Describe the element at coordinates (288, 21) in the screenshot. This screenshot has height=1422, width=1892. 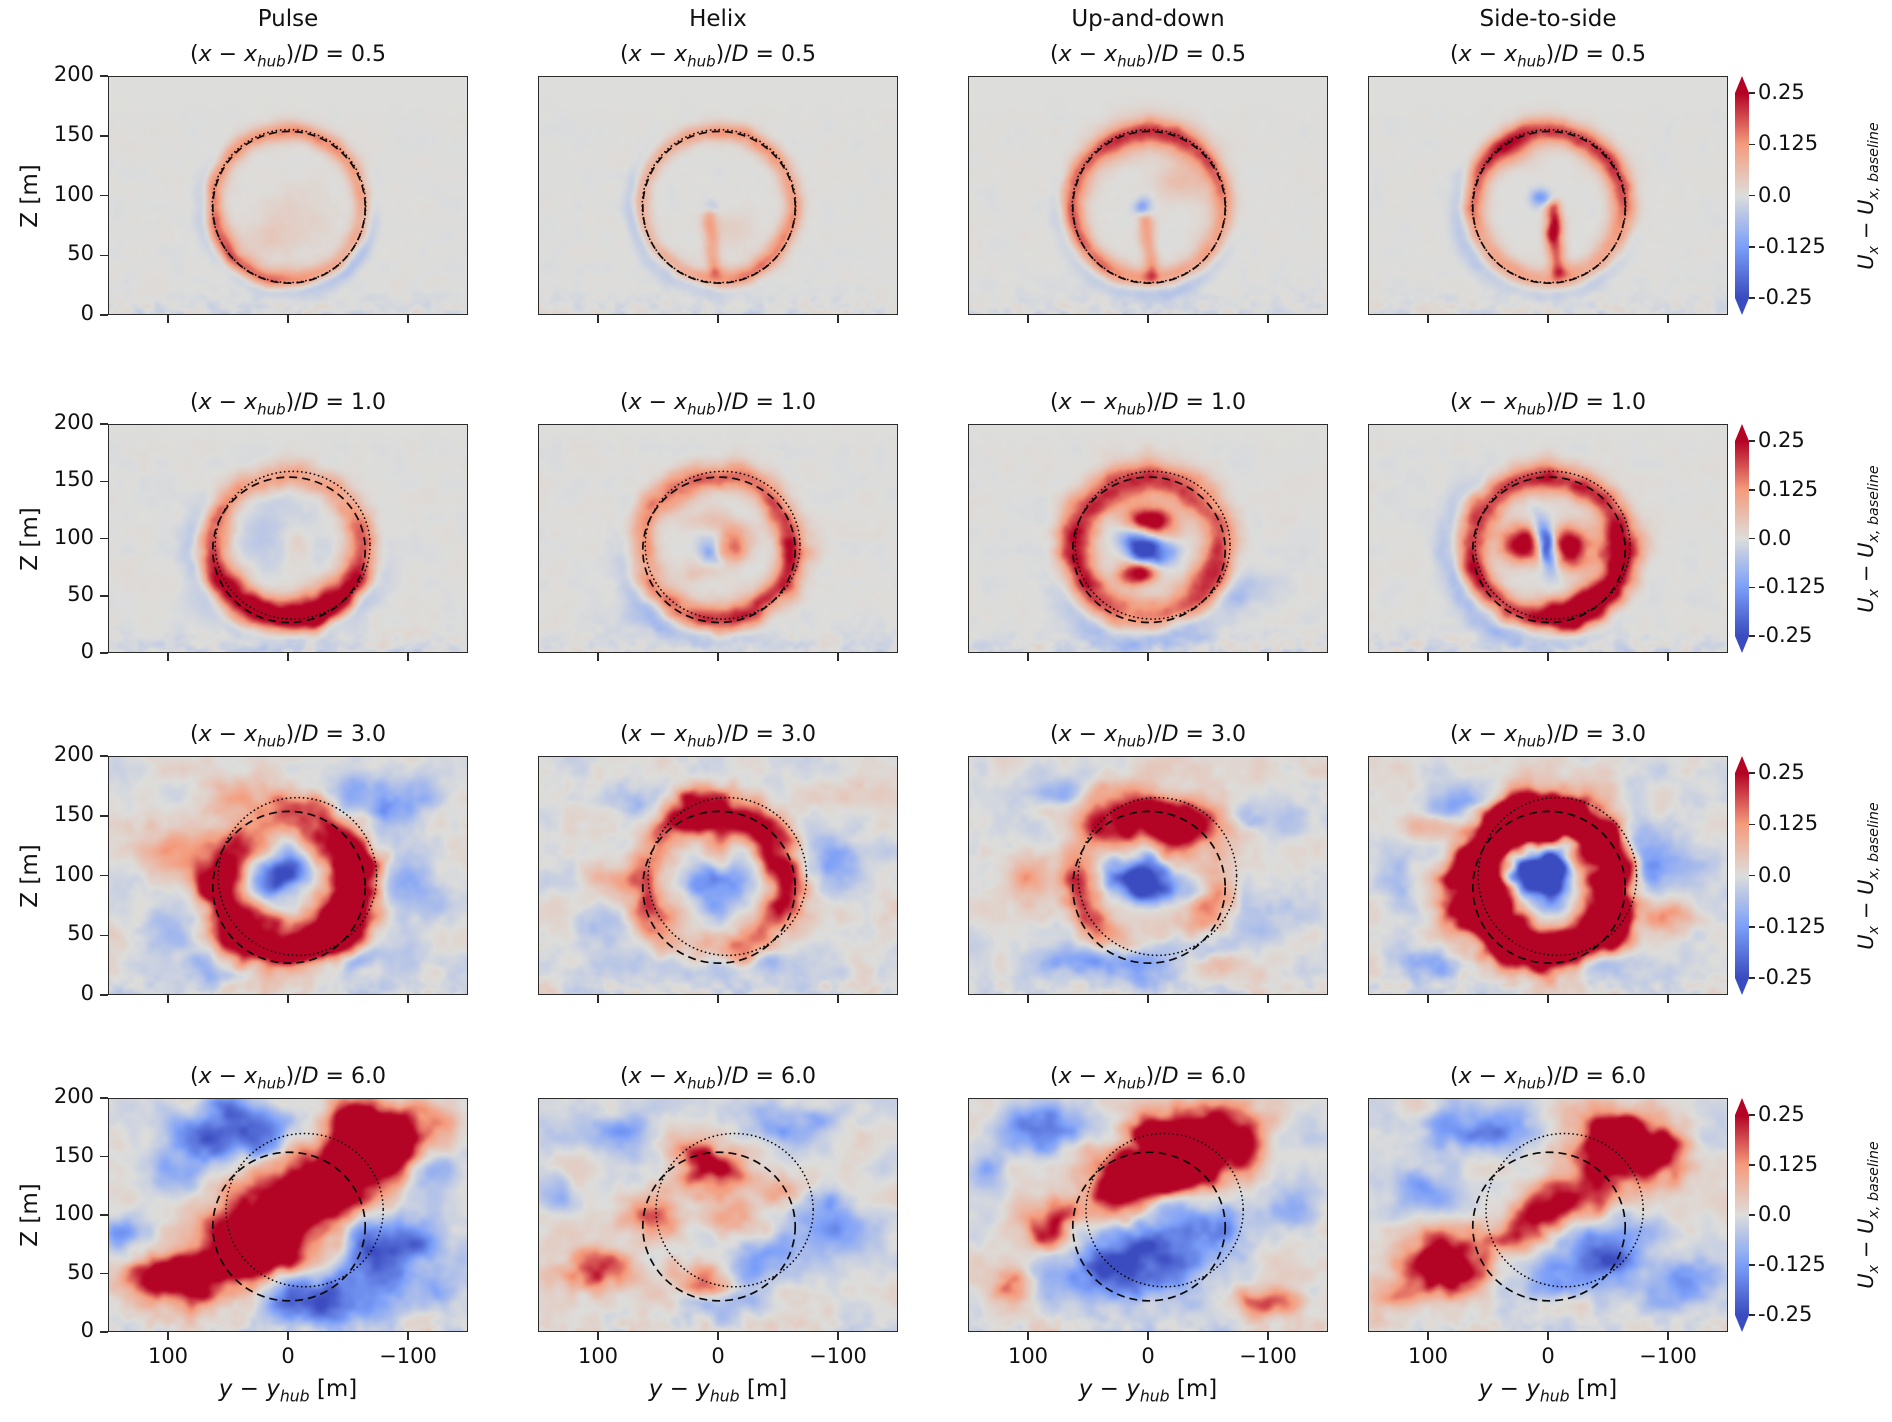
I see `column-title: Pulse` at that location.